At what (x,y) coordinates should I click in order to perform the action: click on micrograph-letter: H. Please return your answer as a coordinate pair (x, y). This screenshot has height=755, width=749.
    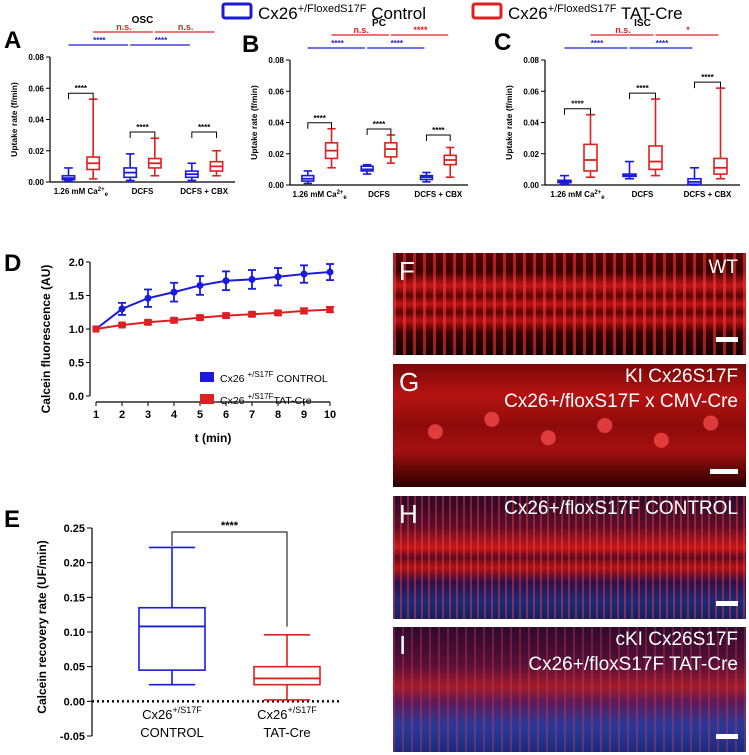
    Looking at the image, I should click on (408, 514).